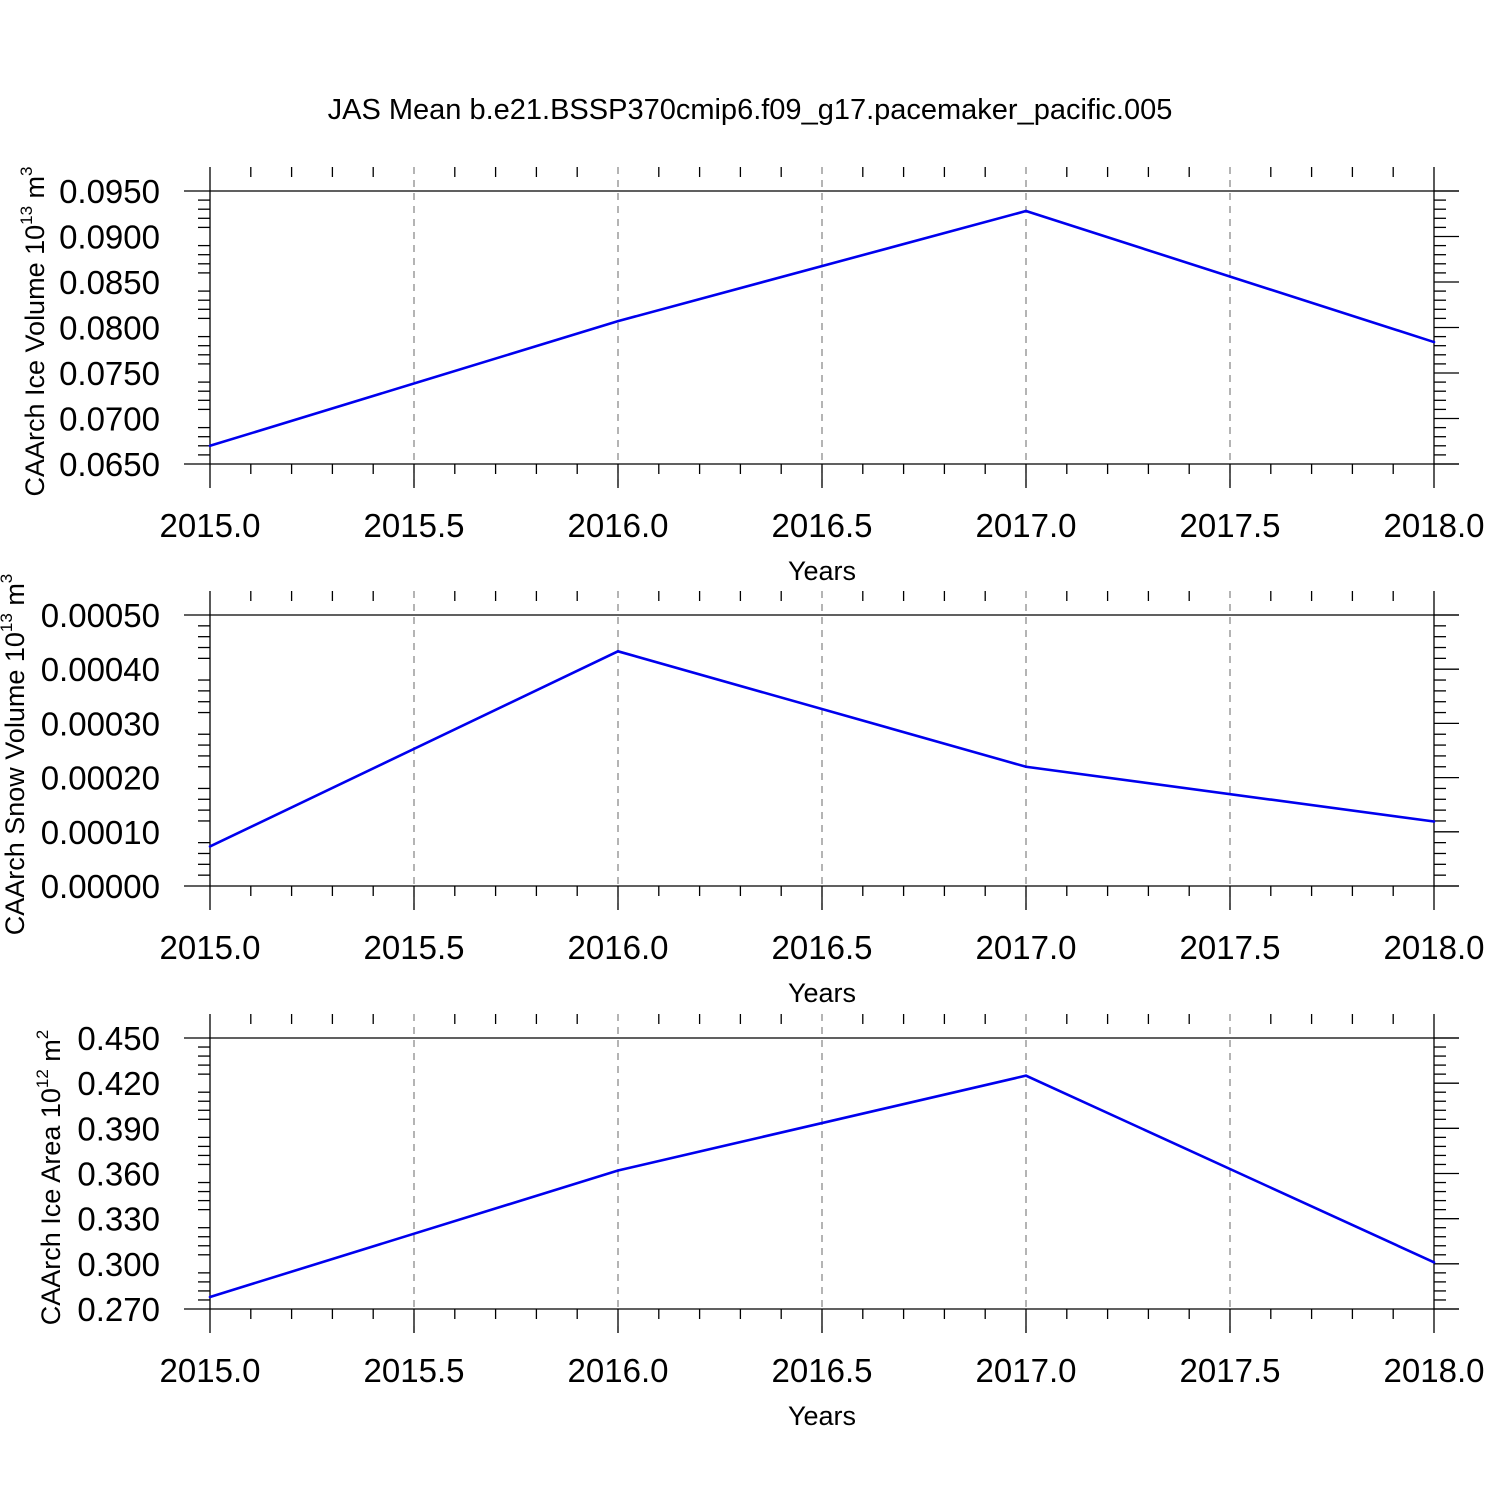 The height and width of the screenshot is (1500, 1500). What do you see at coordinates (118, 1038) in the screenshot?
I see `y-tick-label: 0.450` at bounding box center [118, 1038].